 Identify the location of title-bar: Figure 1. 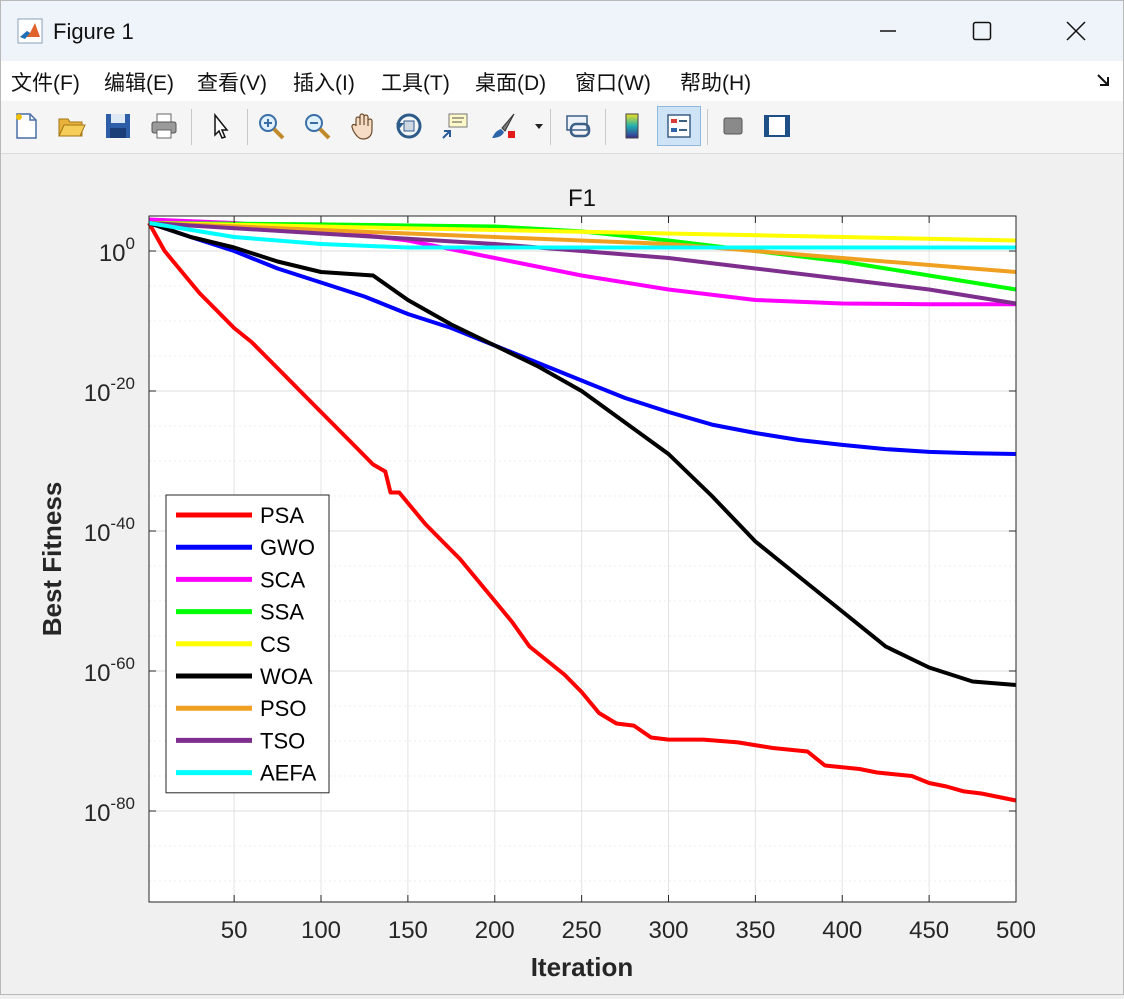
(562, 31).